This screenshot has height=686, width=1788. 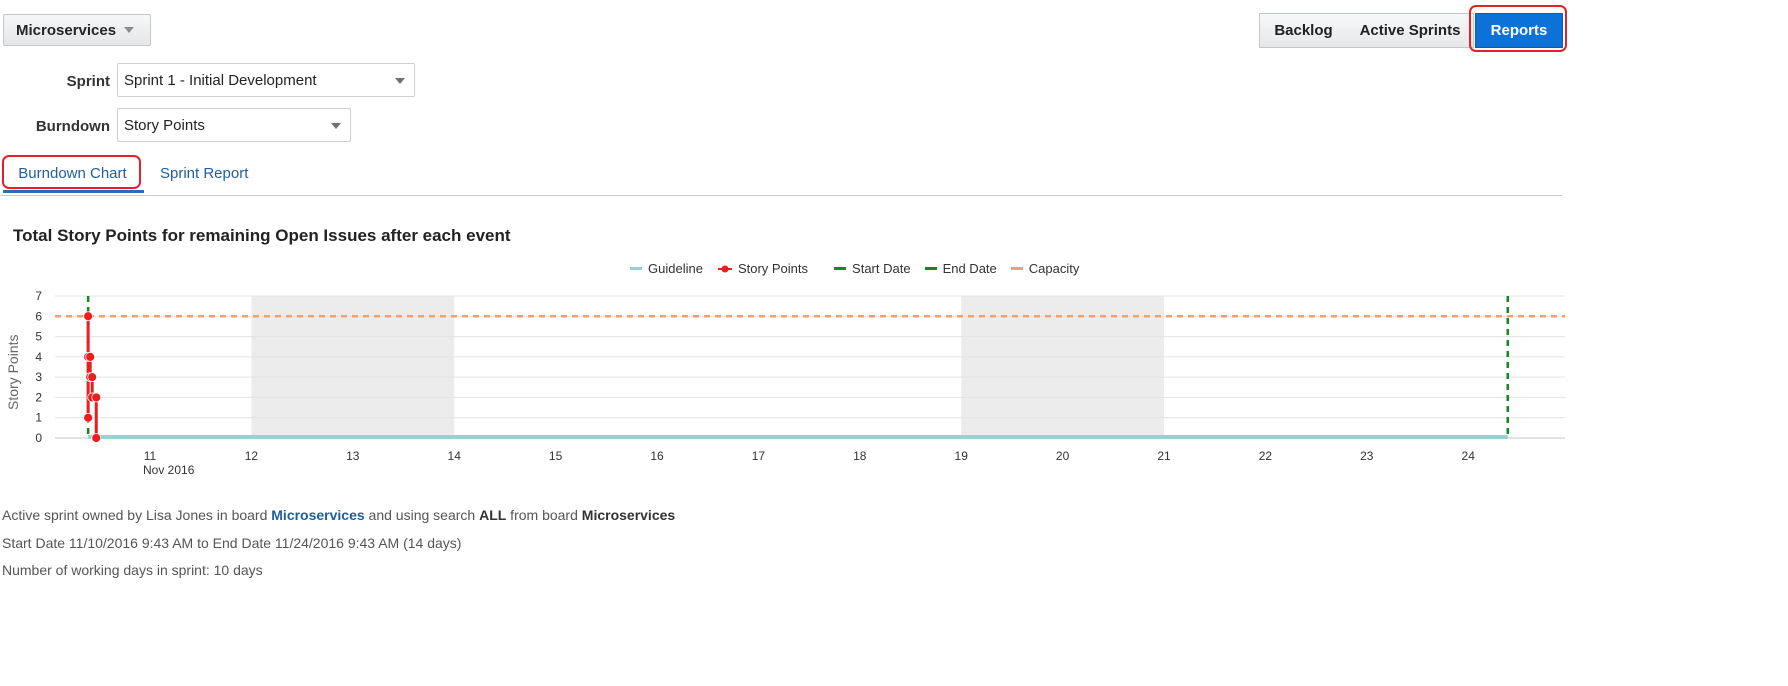 I want to click on tab-sprint-report: Sprint Report, so click(x=204, y=173).